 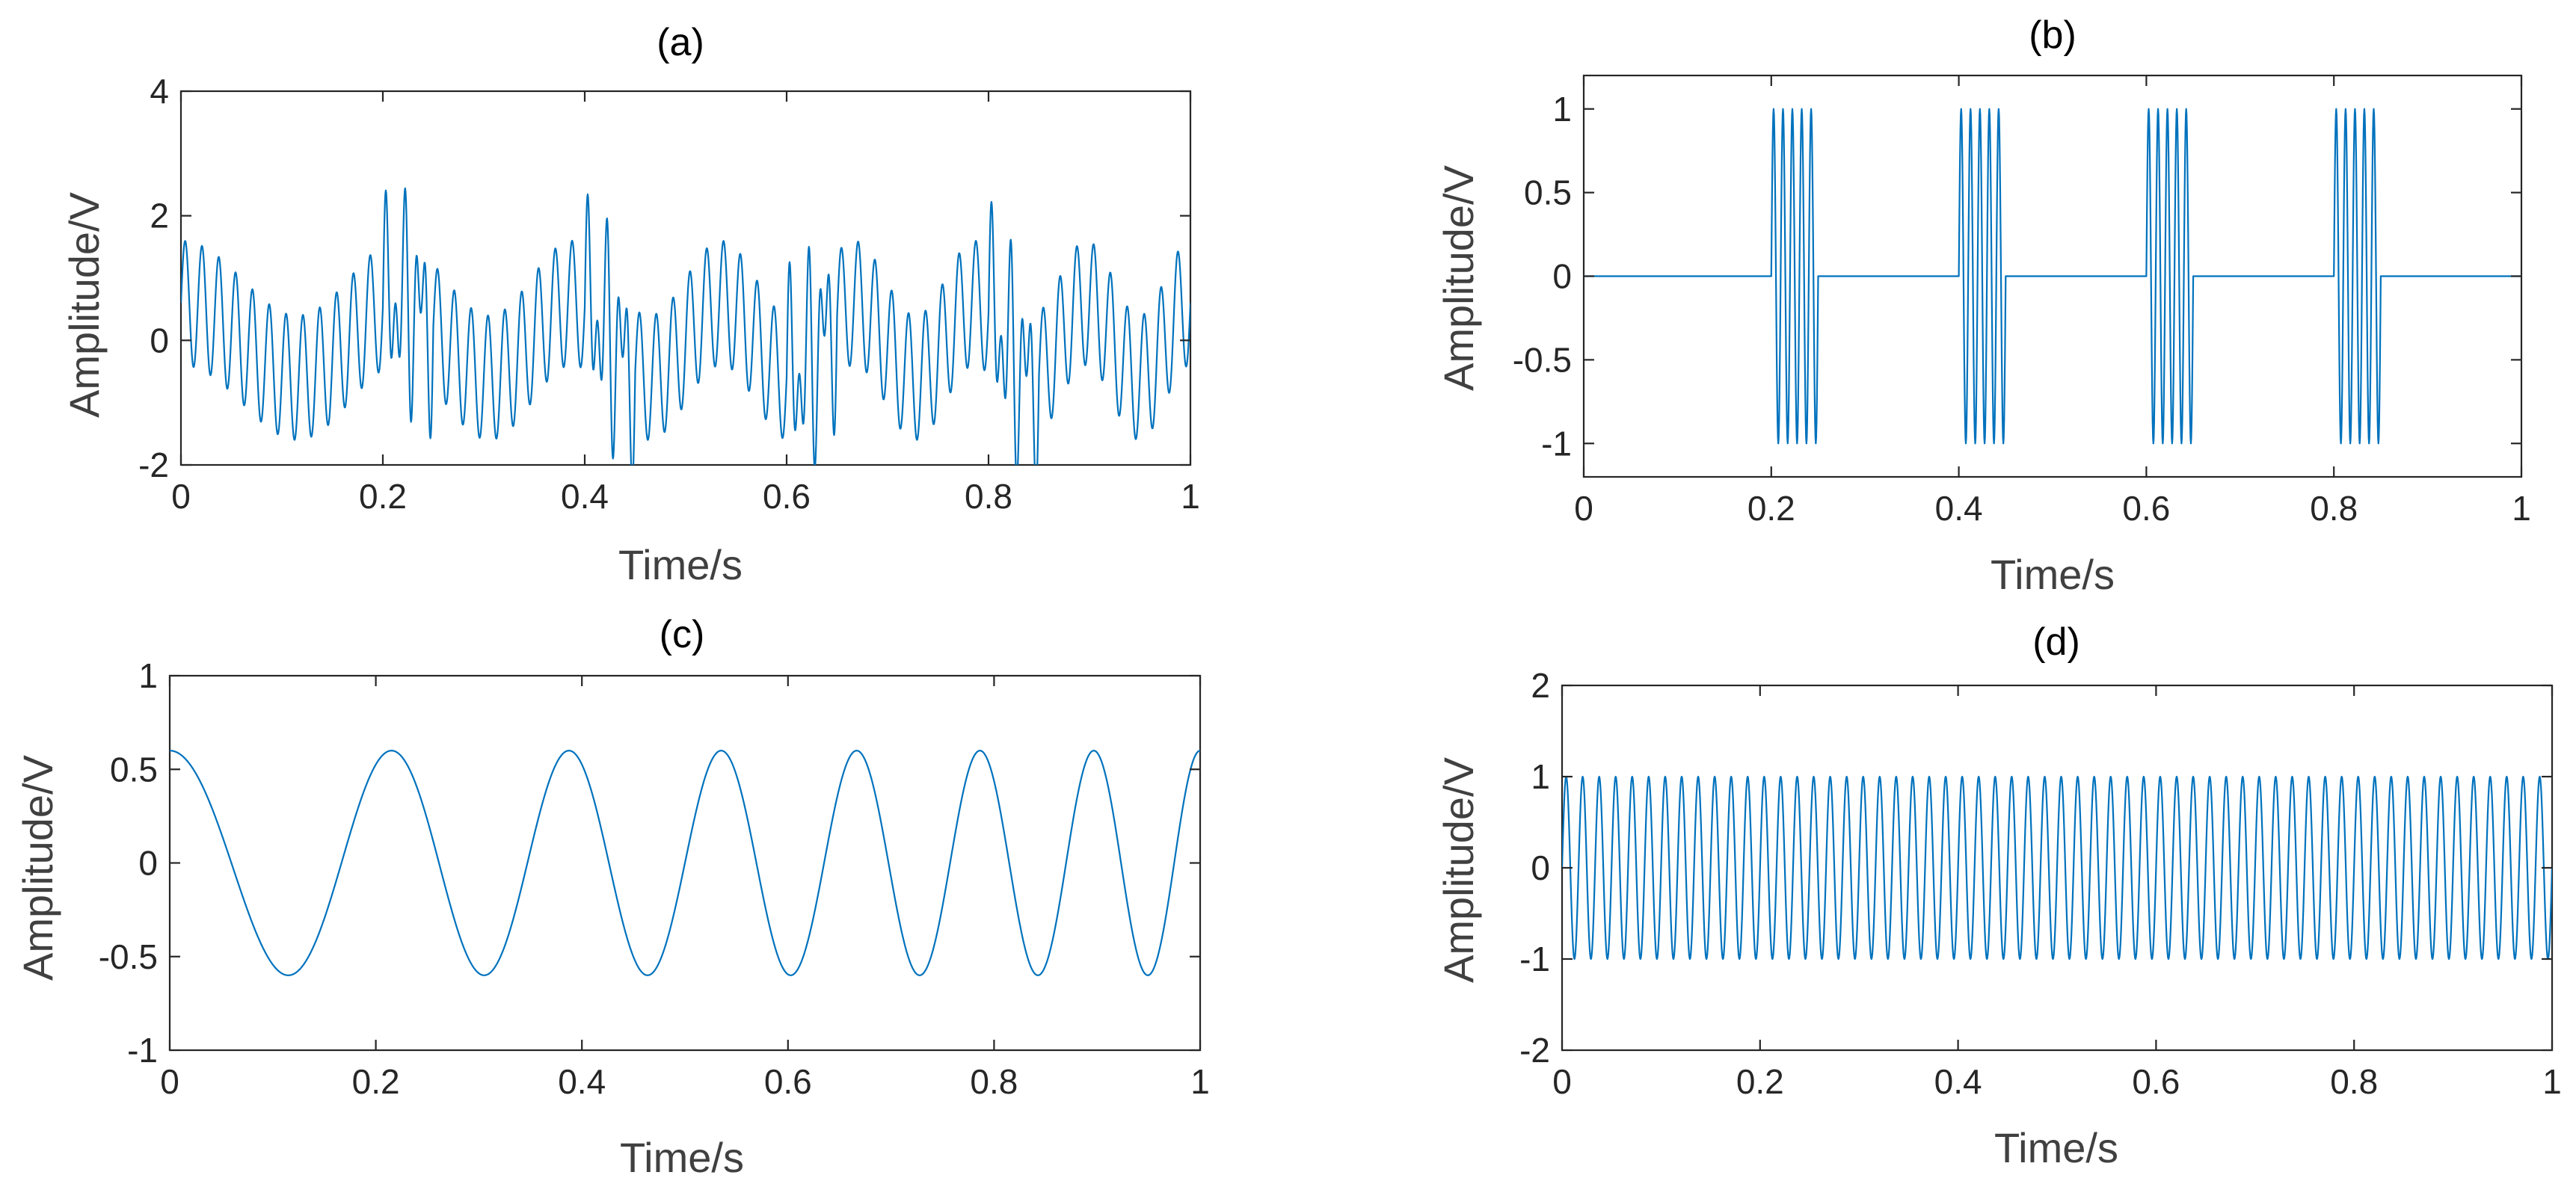 What do you see at coordinates (134, 770) in the screenshot?
I see `panel-c-ytick-label: 0.5` at bounding box center [134, 770].